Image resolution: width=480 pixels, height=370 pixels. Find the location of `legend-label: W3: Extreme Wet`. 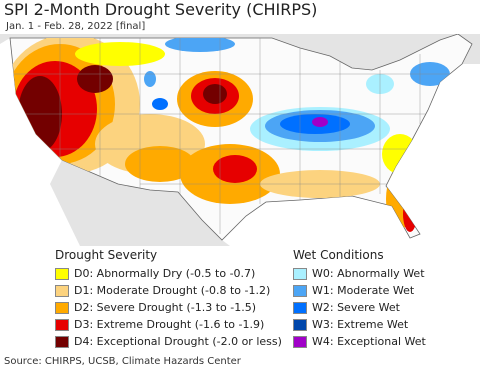

legend-label: W3: Extreme Wet is located at coordinates (360, 324).